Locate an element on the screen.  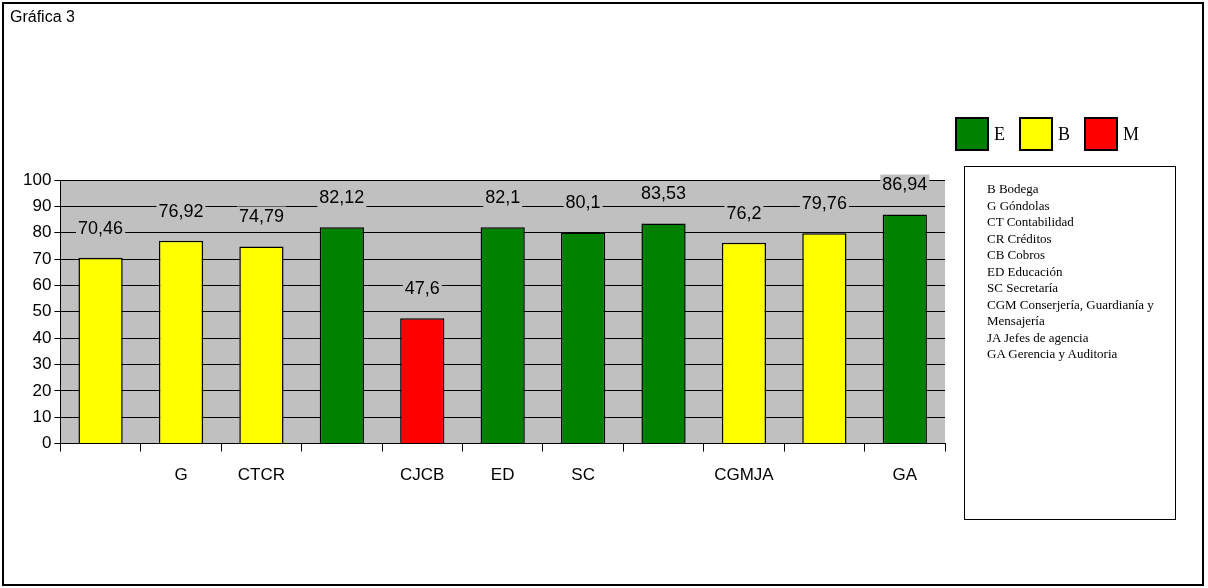
y-tick-label: 40 is located at coordinates (42, 337).